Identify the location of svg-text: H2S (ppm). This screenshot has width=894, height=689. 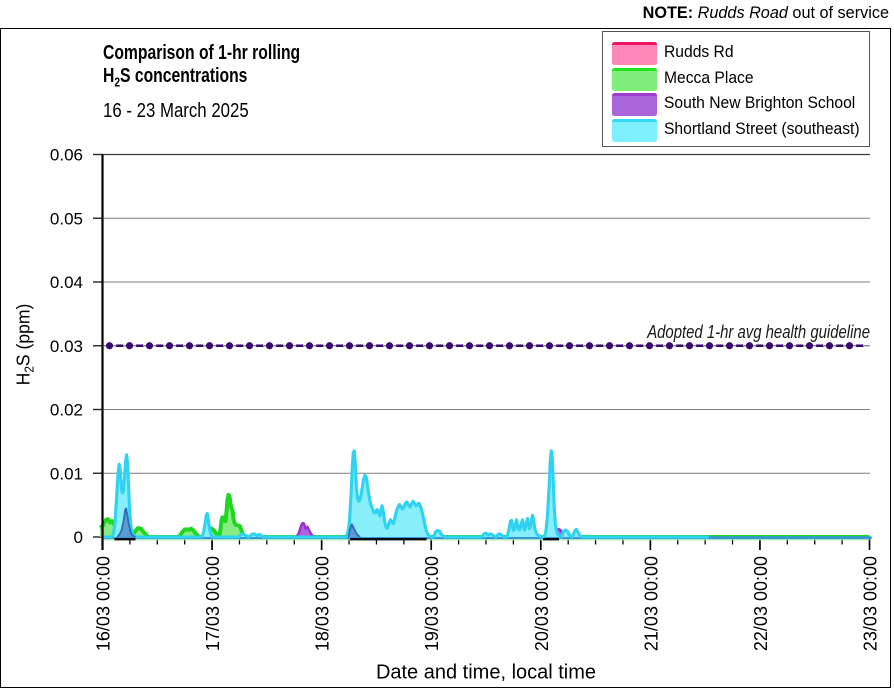
(25, 345).